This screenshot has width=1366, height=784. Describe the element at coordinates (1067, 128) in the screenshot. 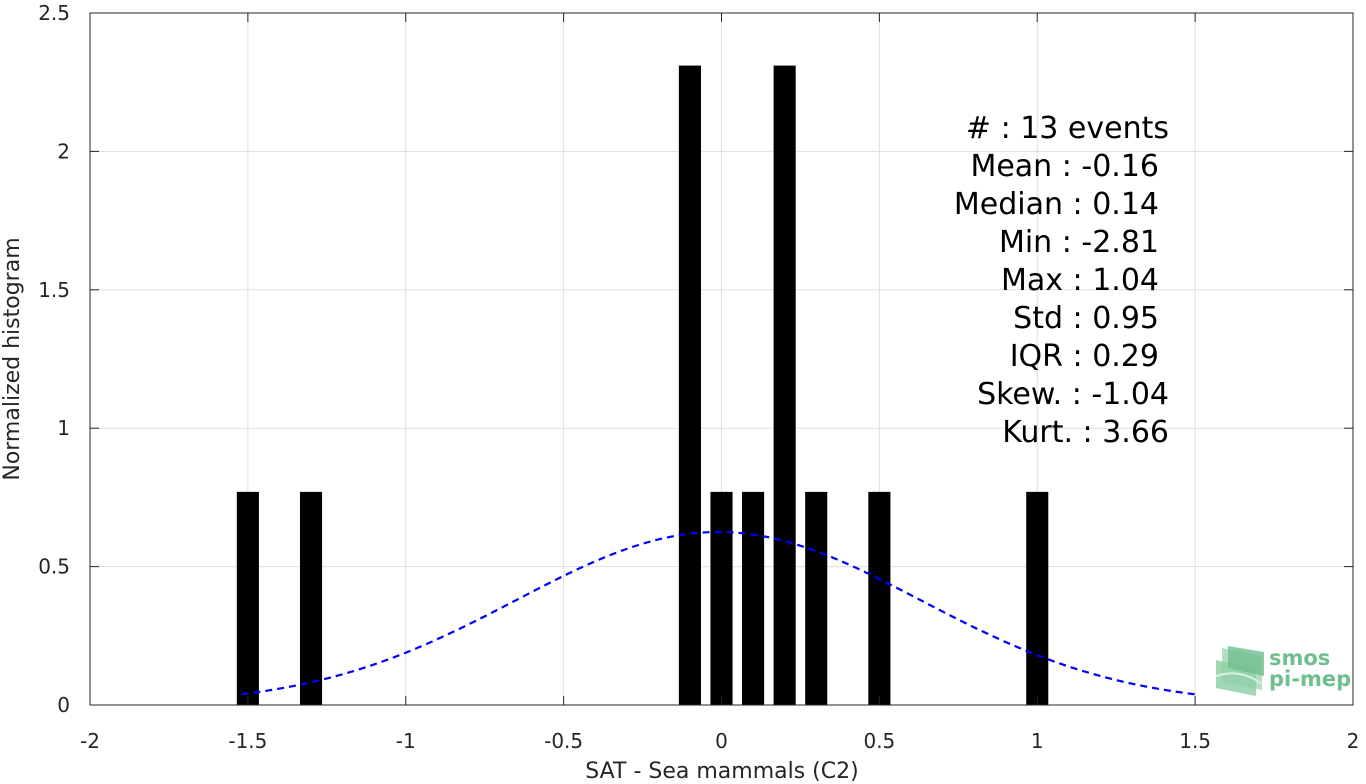

I see `stats-line-0: # : 13 events` at that location.